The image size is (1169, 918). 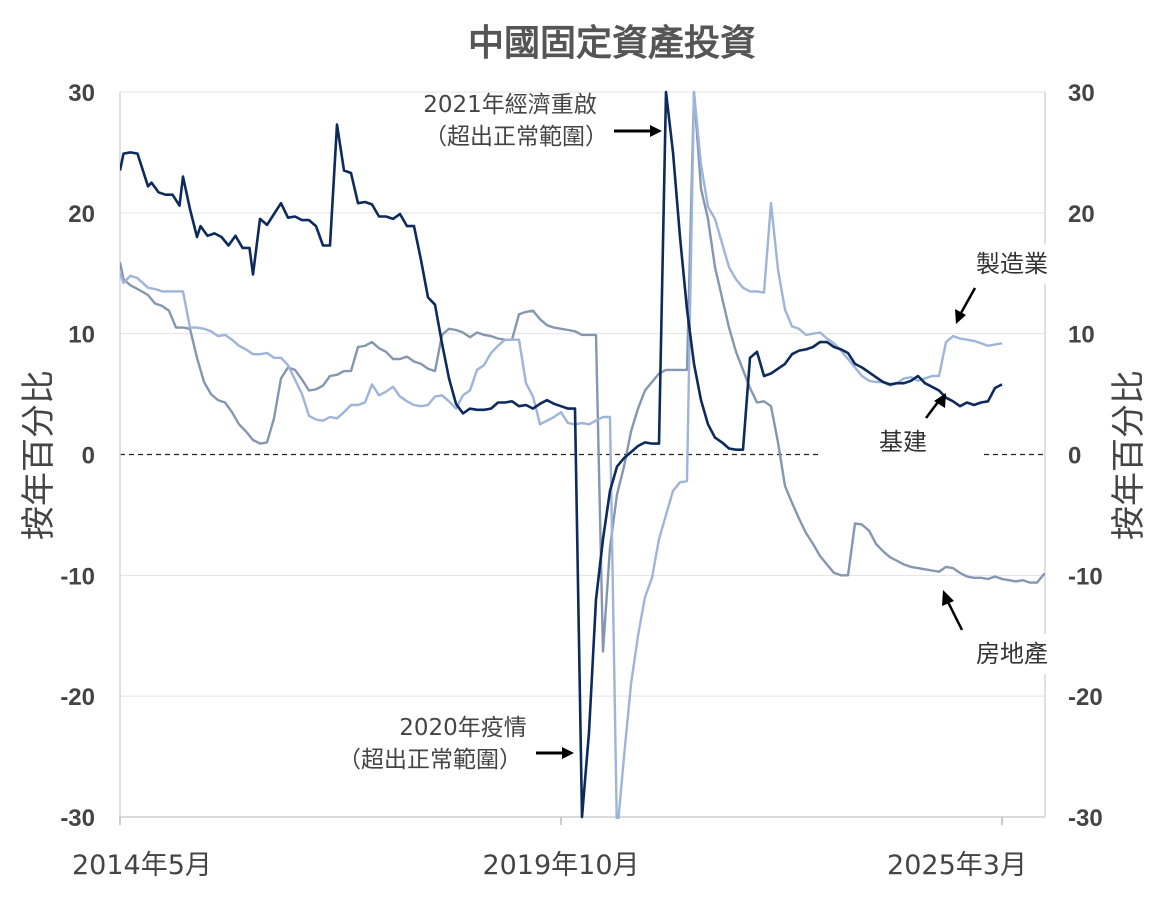 I want to click on y-tick-left: -30, so click(x=77, y=818).